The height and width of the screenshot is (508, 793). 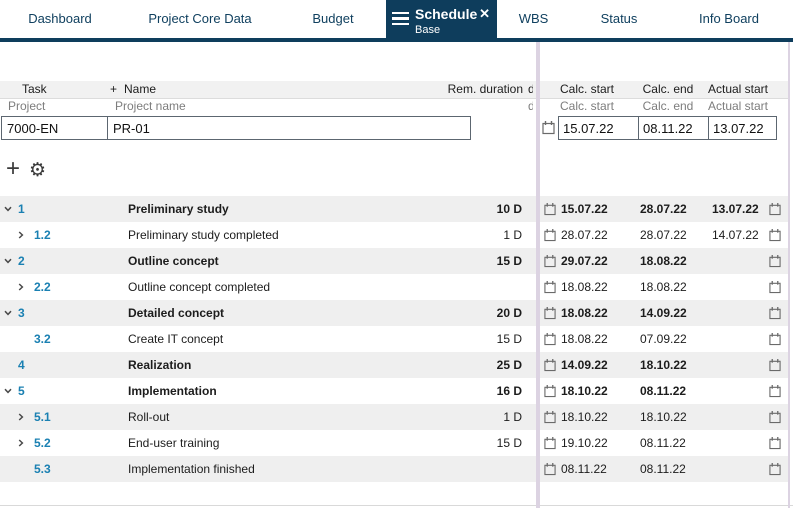 What do you see at coordinates (742, 128) in the screenshot?
I see `actual-start-input` at bounding box center [742, 128].